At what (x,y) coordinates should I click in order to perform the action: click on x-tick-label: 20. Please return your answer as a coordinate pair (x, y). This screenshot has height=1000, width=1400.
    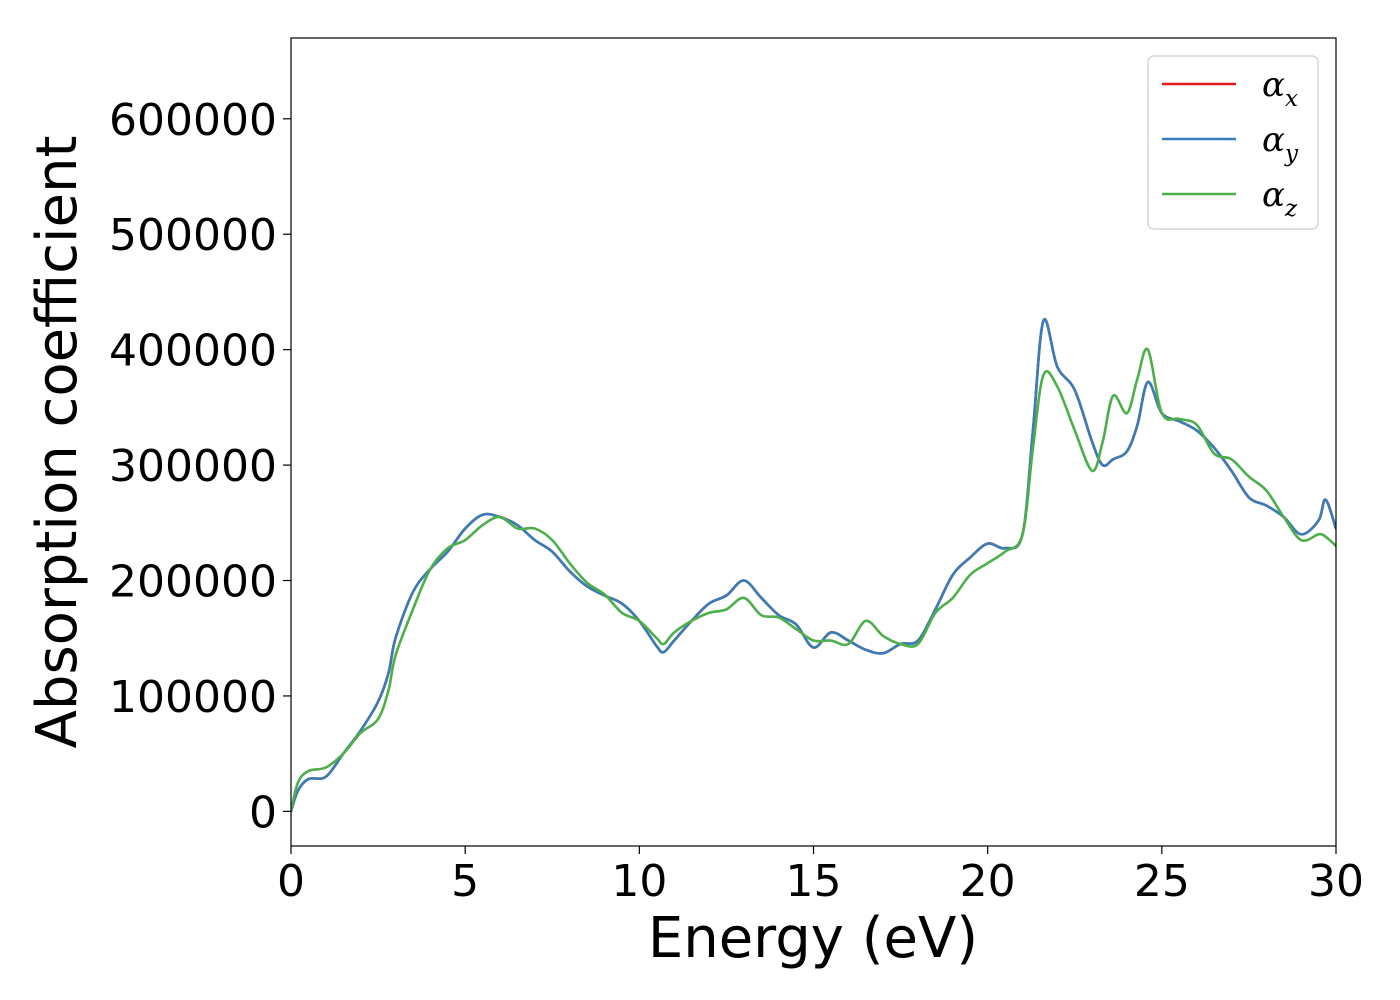
    Looking at the image, I should click on (988, 881).